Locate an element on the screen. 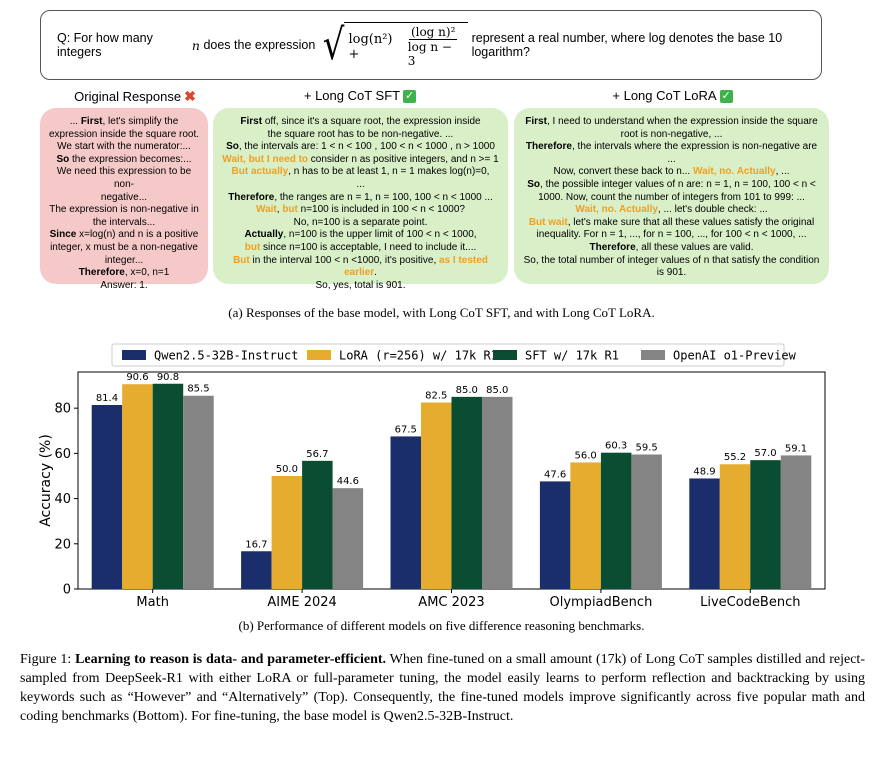 The height and width of the screenshot is (758, 883). response-line: Therefore, x=0, n=1 is located at coordinates (124, 273).